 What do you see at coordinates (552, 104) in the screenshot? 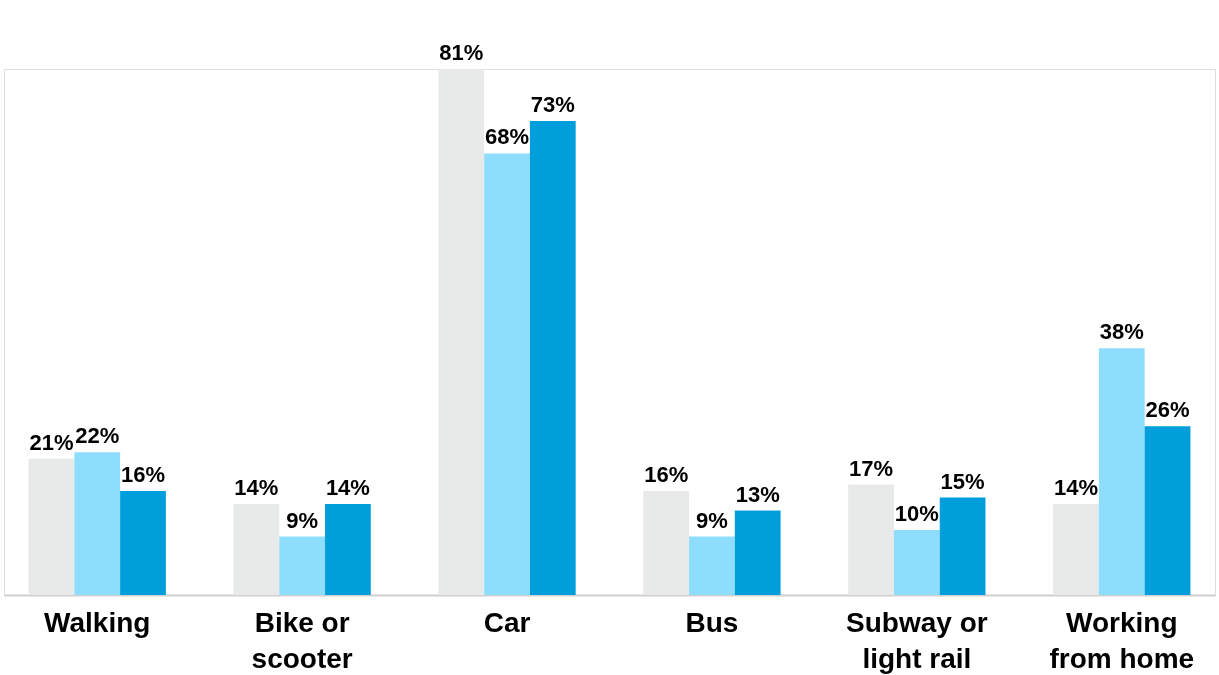
I see `data-label: 73%` at bounding box center [552, 104].